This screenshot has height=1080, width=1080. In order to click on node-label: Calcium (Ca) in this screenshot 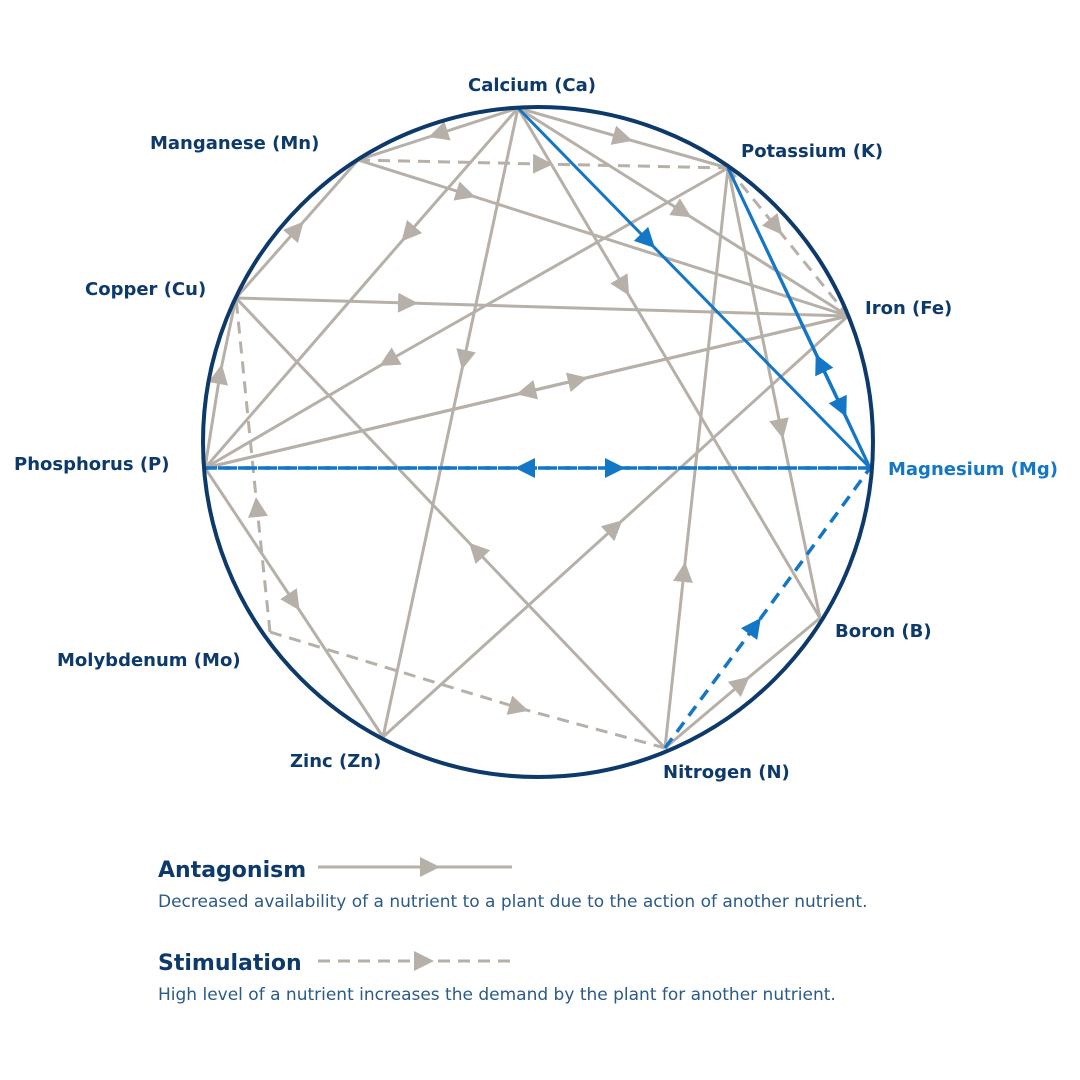, I will do `click(532, 85)`.